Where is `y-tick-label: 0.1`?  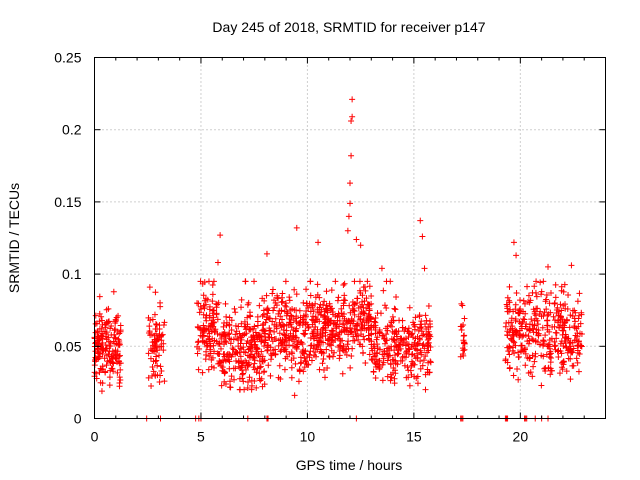 y-tick-label: 0.1 is located at coordinates (72, 274).